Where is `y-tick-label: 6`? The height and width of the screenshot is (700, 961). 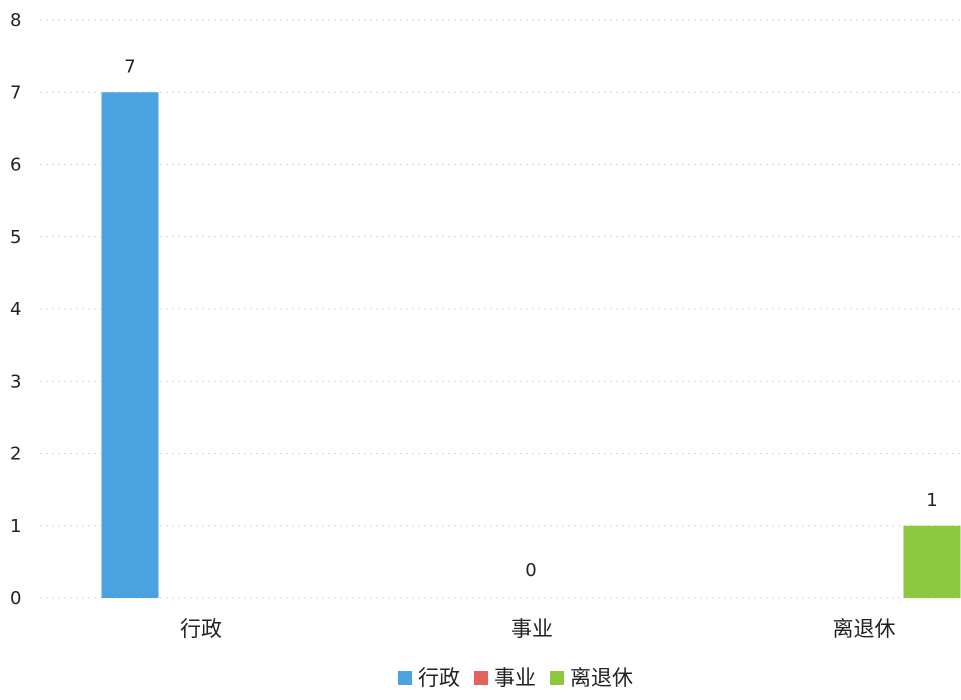
y-tick-label: 6 is located at coordinates (15, 165).